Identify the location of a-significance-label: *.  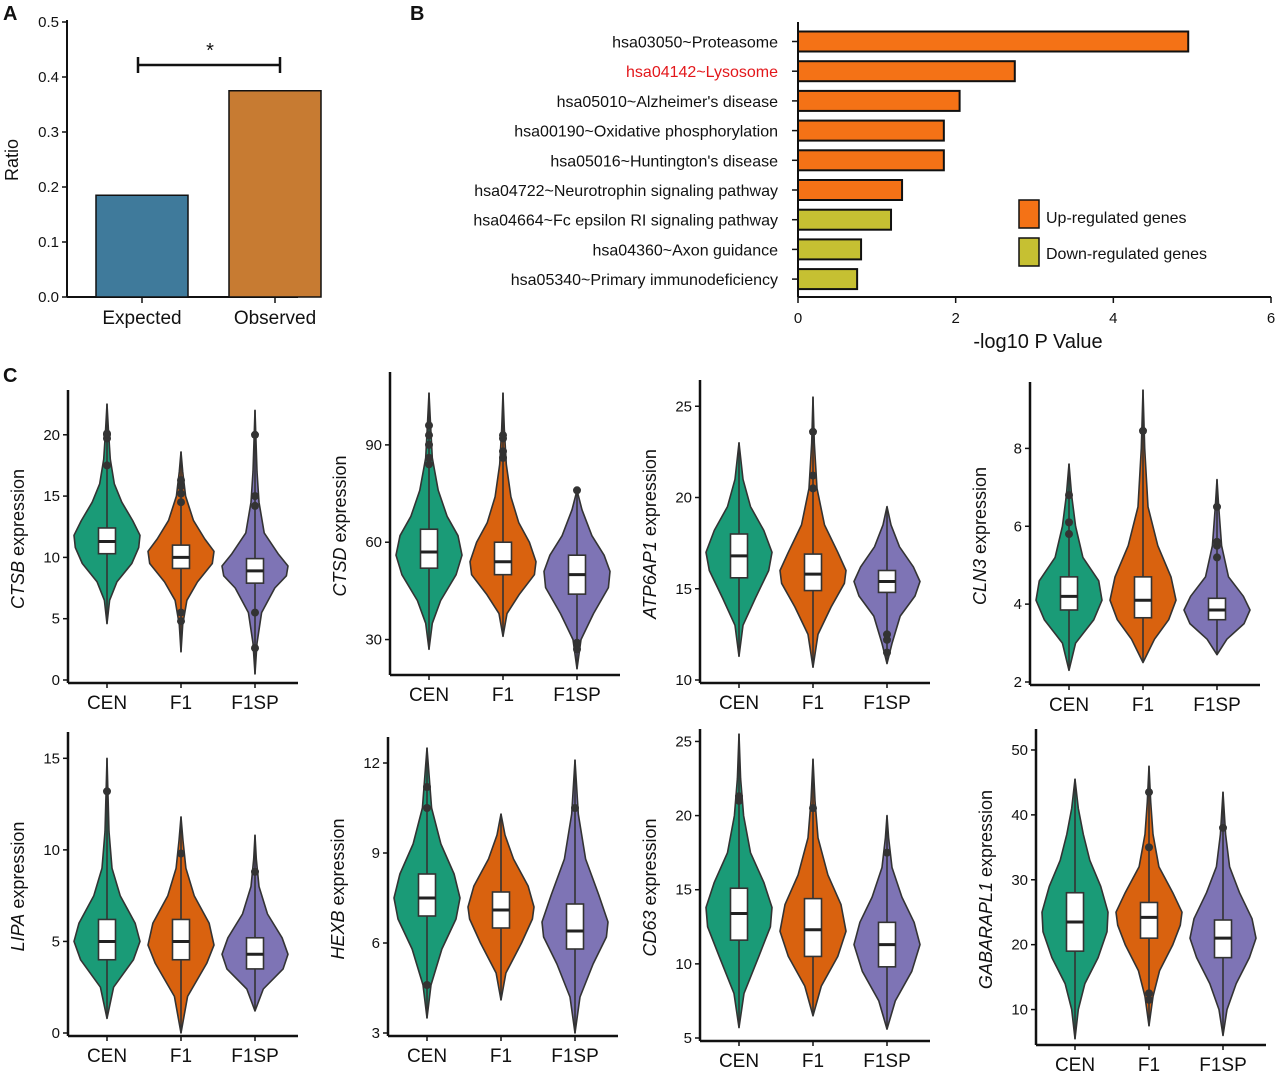
(210, 51).